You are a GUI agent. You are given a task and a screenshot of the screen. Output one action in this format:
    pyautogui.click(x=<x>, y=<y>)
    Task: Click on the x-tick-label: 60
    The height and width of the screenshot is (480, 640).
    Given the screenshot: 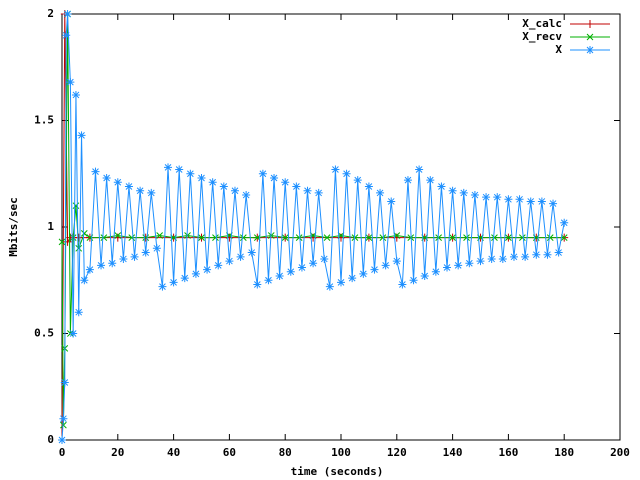 What is the action you would take?
    pyautogui.click(x=229, y=452)
    